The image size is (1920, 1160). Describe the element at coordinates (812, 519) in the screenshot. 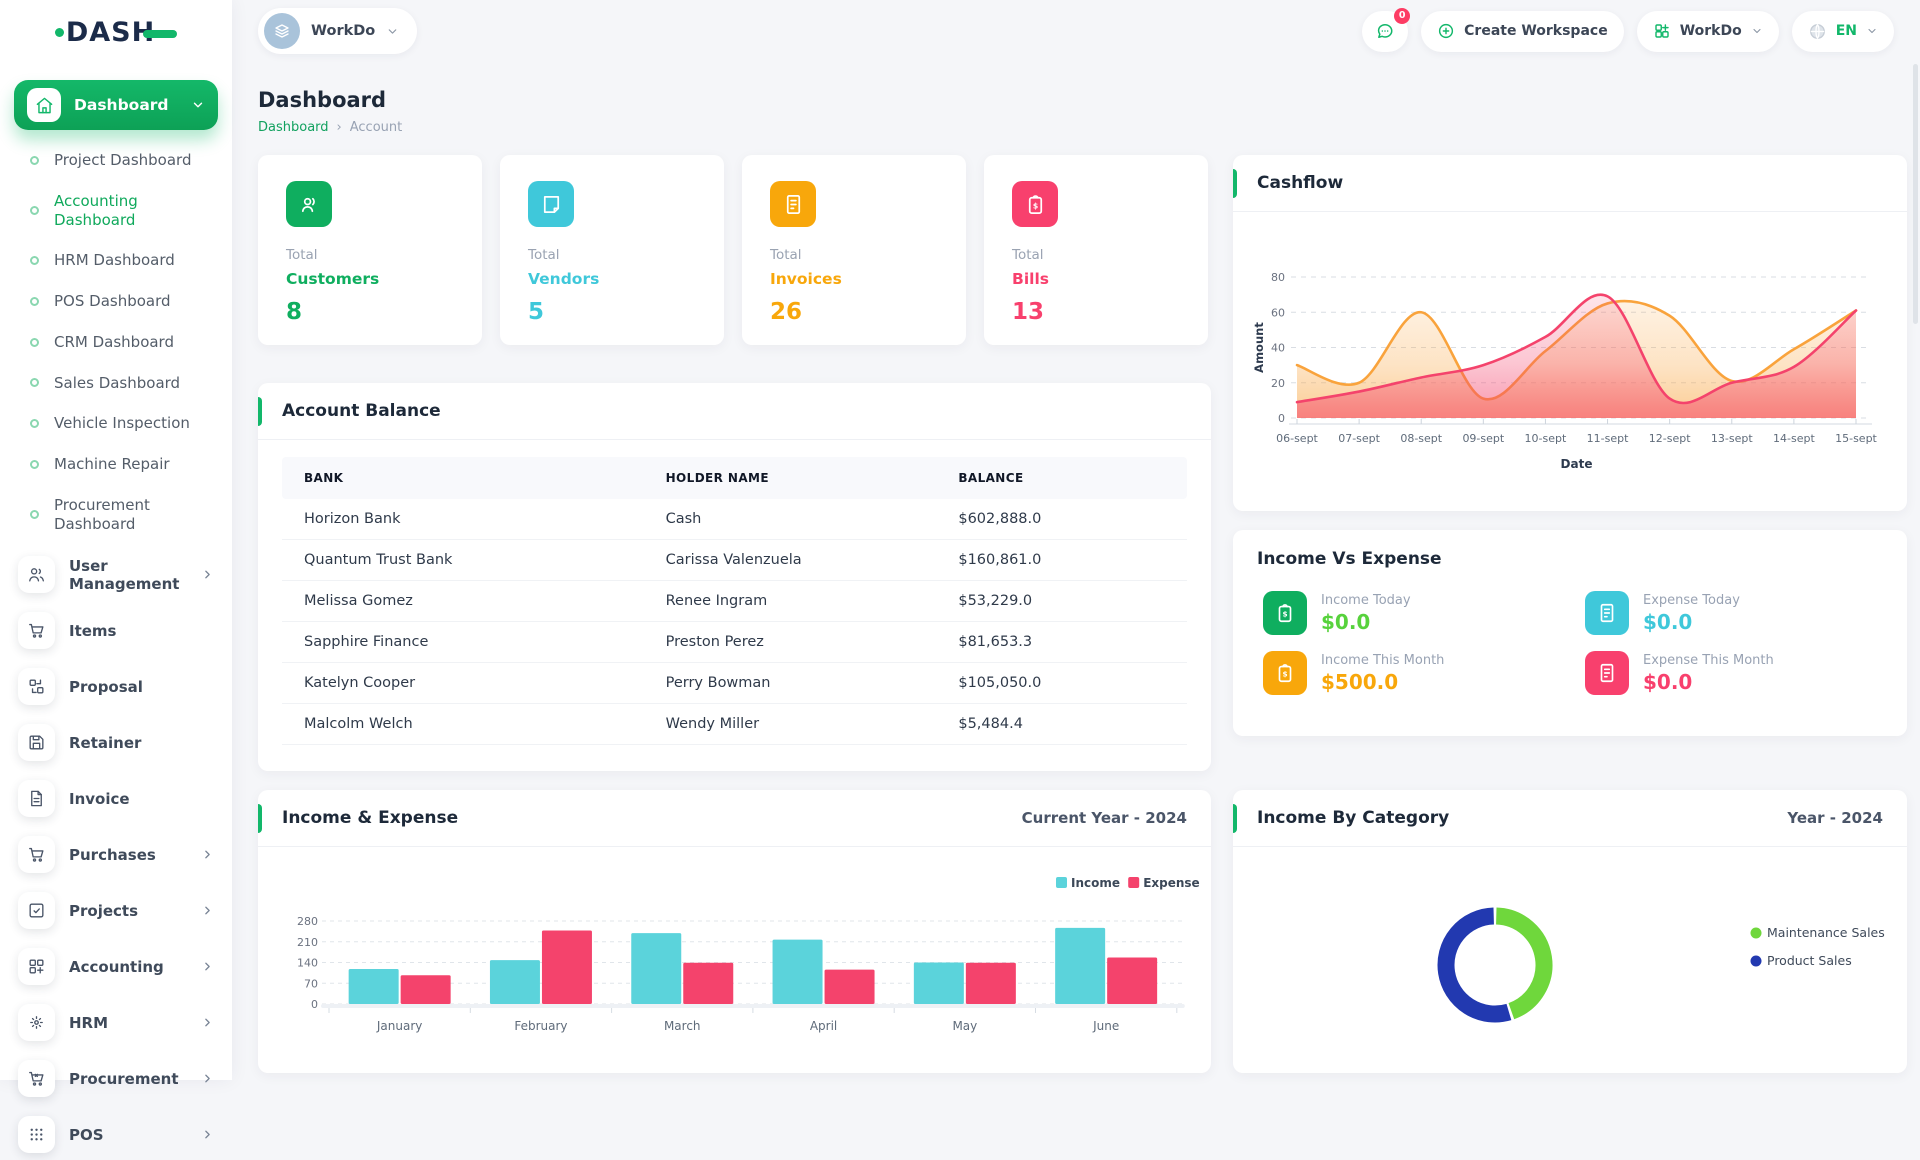

I see `cell-holder: Cash` at that location.